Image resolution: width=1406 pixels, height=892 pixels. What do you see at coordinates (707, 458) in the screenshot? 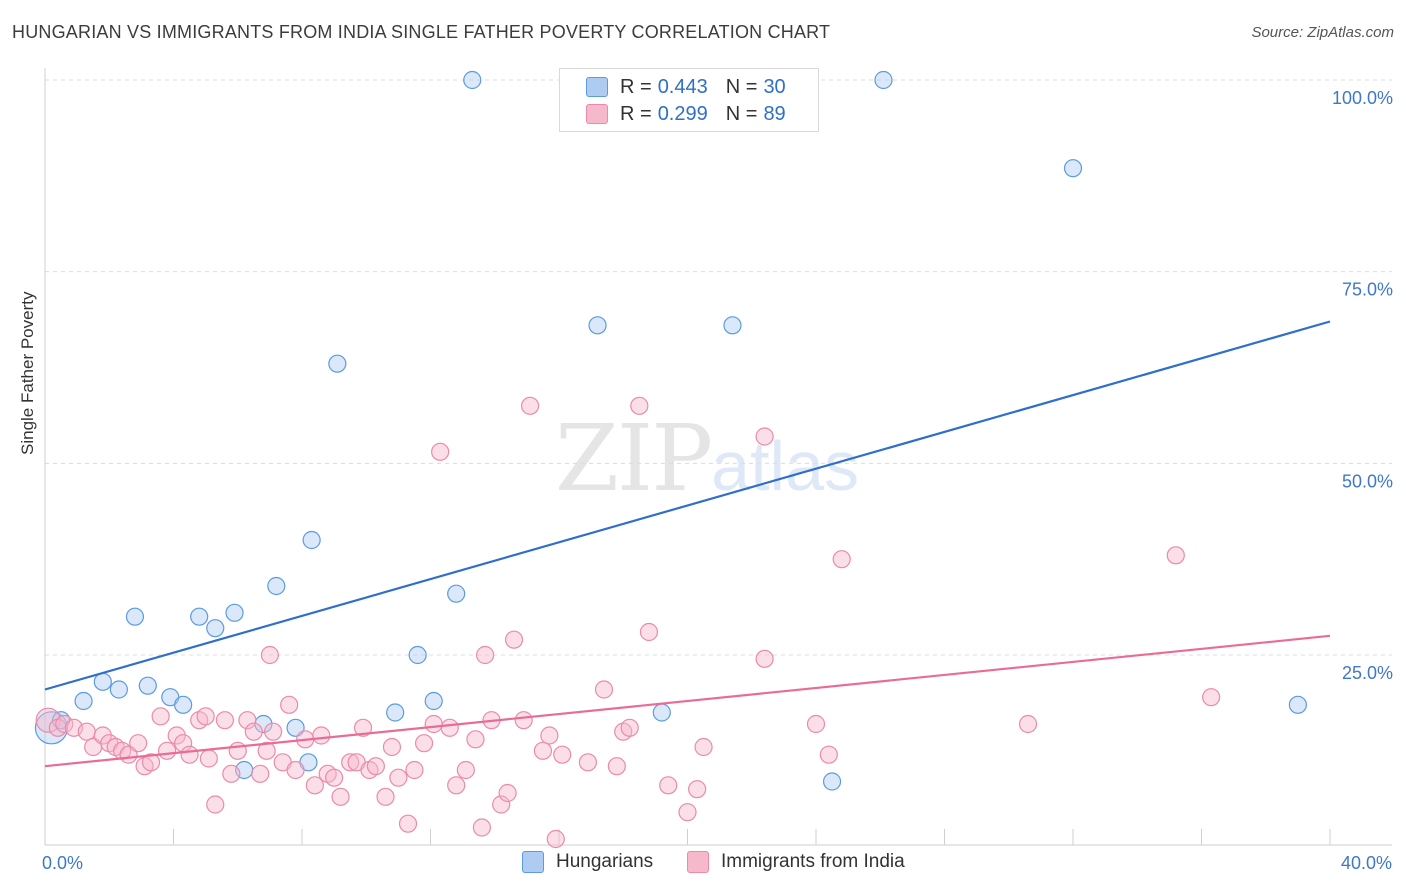
I see `watermark: ZIPatlas` at bounding box center [707, 458].